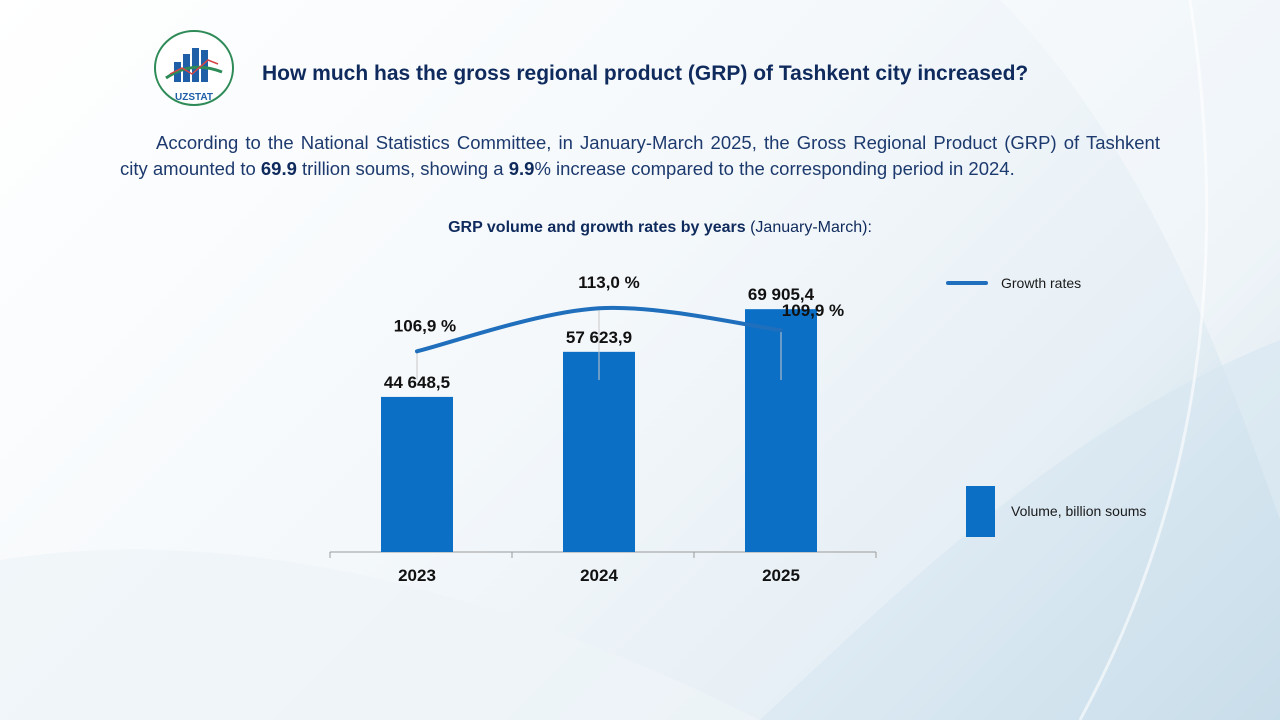  Describe the element at coordinates (599, 451) in the screenshot. I see `bar-2024` at that location.